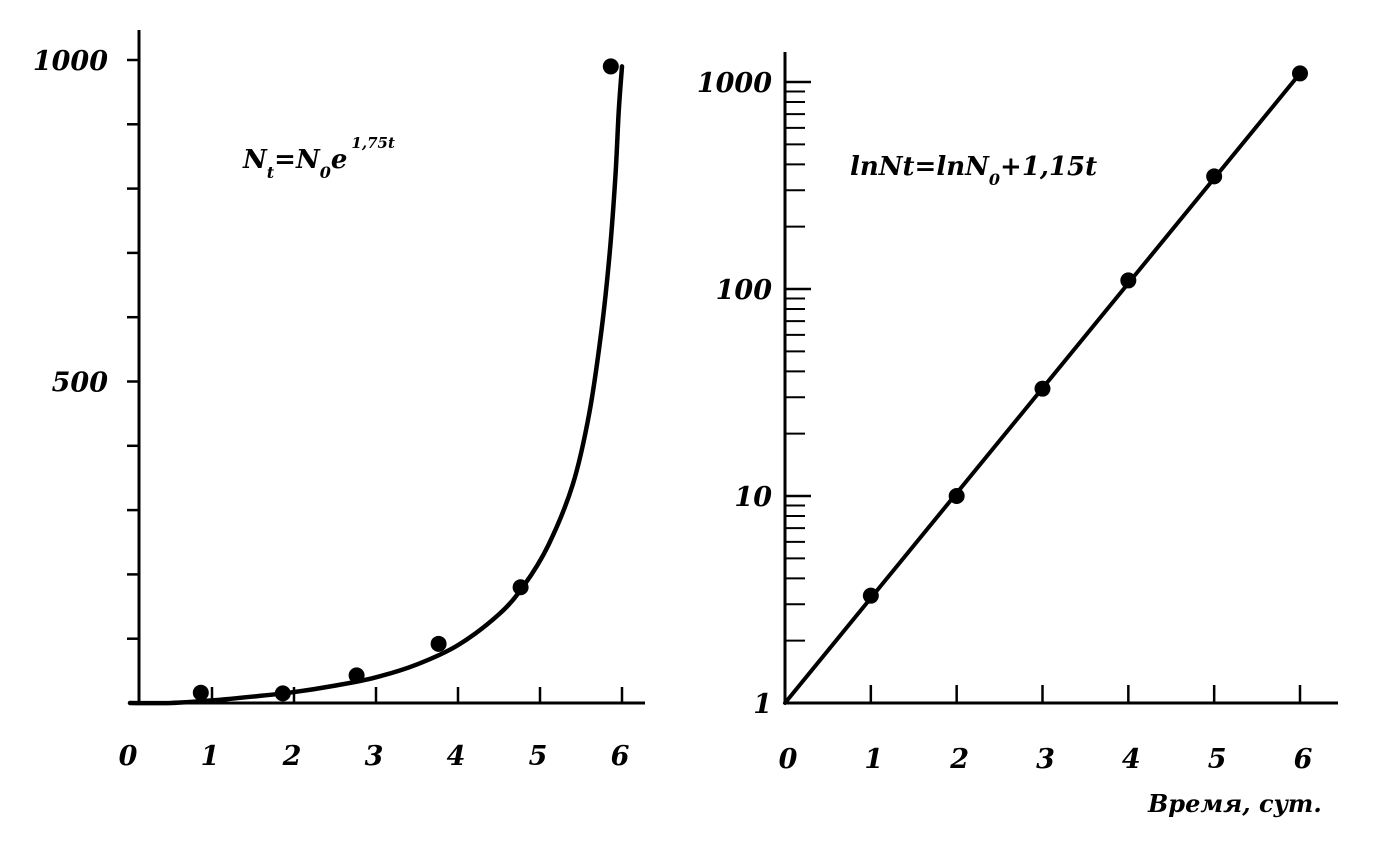  What do you see at coordinates (210, 756) in the screenshot?
I see `left-x-tick-label: 1` at bounding box center [210, 756].